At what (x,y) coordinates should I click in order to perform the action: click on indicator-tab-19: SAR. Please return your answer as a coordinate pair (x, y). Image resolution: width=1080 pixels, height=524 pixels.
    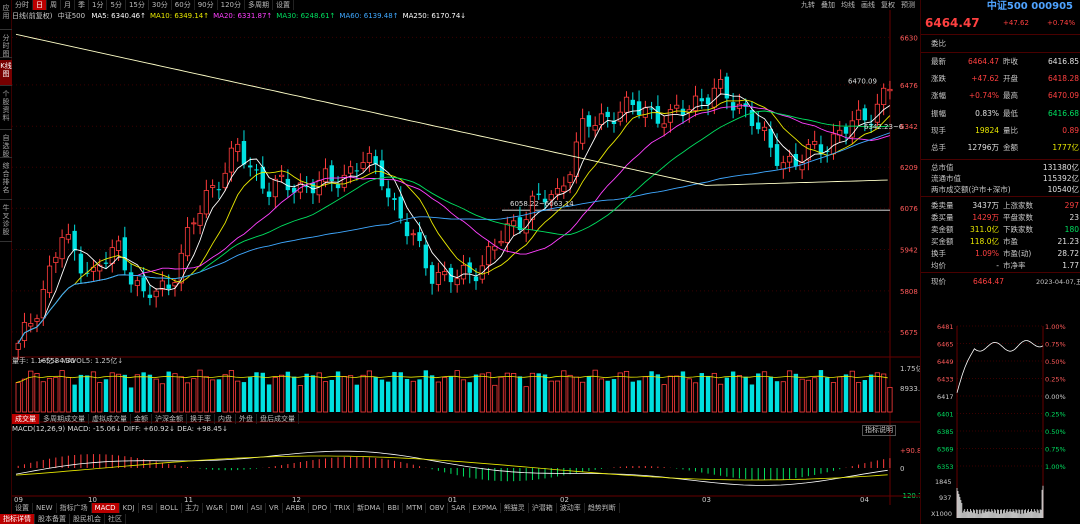
    Looking at the image, I should click on (459, 508).